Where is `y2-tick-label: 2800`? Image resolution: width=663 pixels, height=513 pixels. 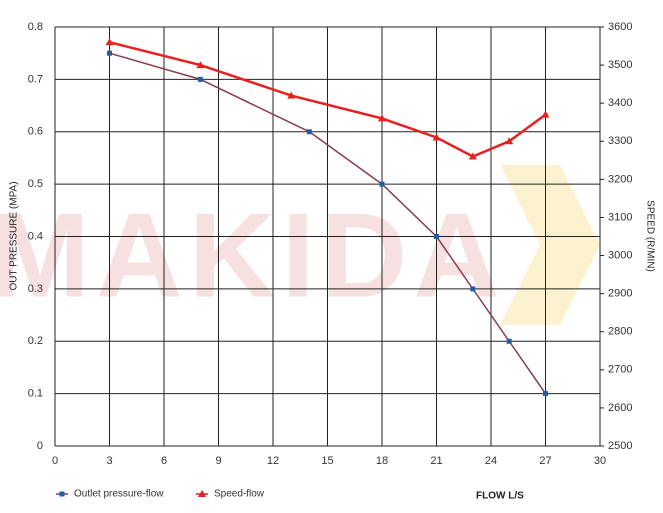 y2-tick-label: 2800 is located at coordinates (620, 332).